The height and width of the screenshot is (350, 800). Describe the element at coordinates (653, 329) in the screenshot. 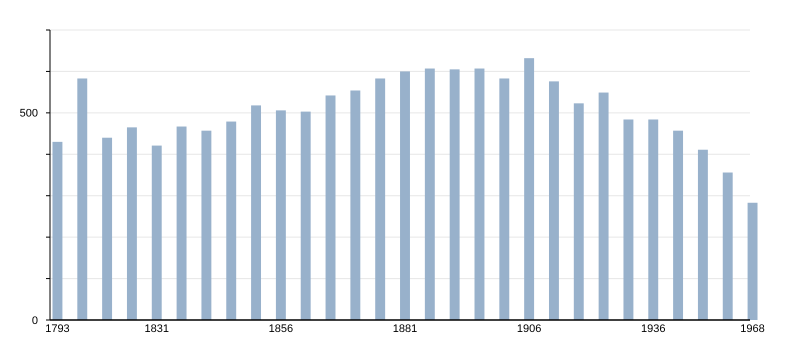

I see `x-tick-label: 1936` at that location.